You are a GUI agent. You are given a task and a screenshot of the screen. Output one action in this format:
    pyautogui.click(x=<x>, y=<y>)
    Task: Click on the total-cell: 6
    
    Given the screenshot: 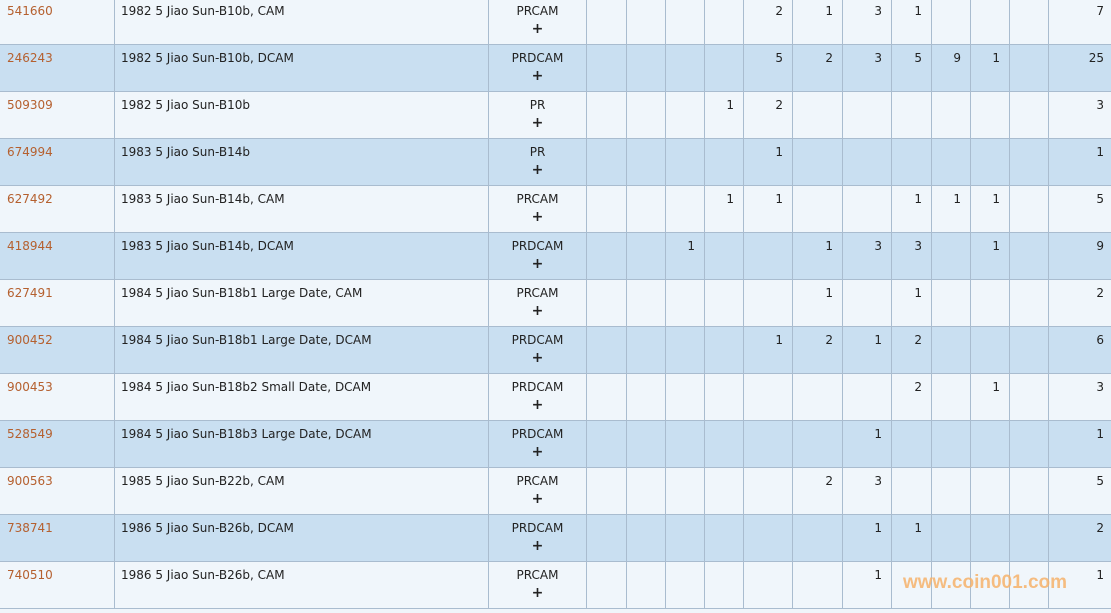 What is the action you would take?
    pyautogui.click(x=1079, y=350)
    